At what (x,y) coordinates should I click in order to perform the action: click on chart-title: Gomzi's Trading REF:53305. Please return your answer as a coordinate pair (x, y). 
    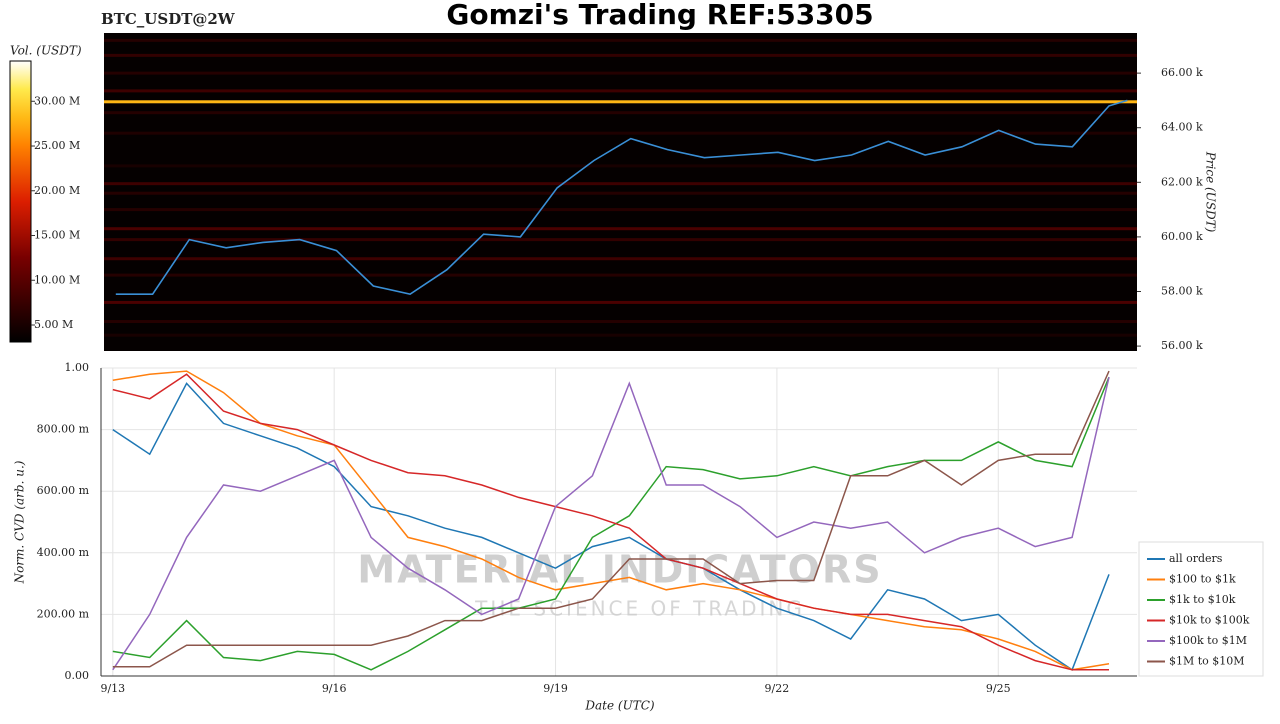
    Looking at the image, I should click on (659, 15).